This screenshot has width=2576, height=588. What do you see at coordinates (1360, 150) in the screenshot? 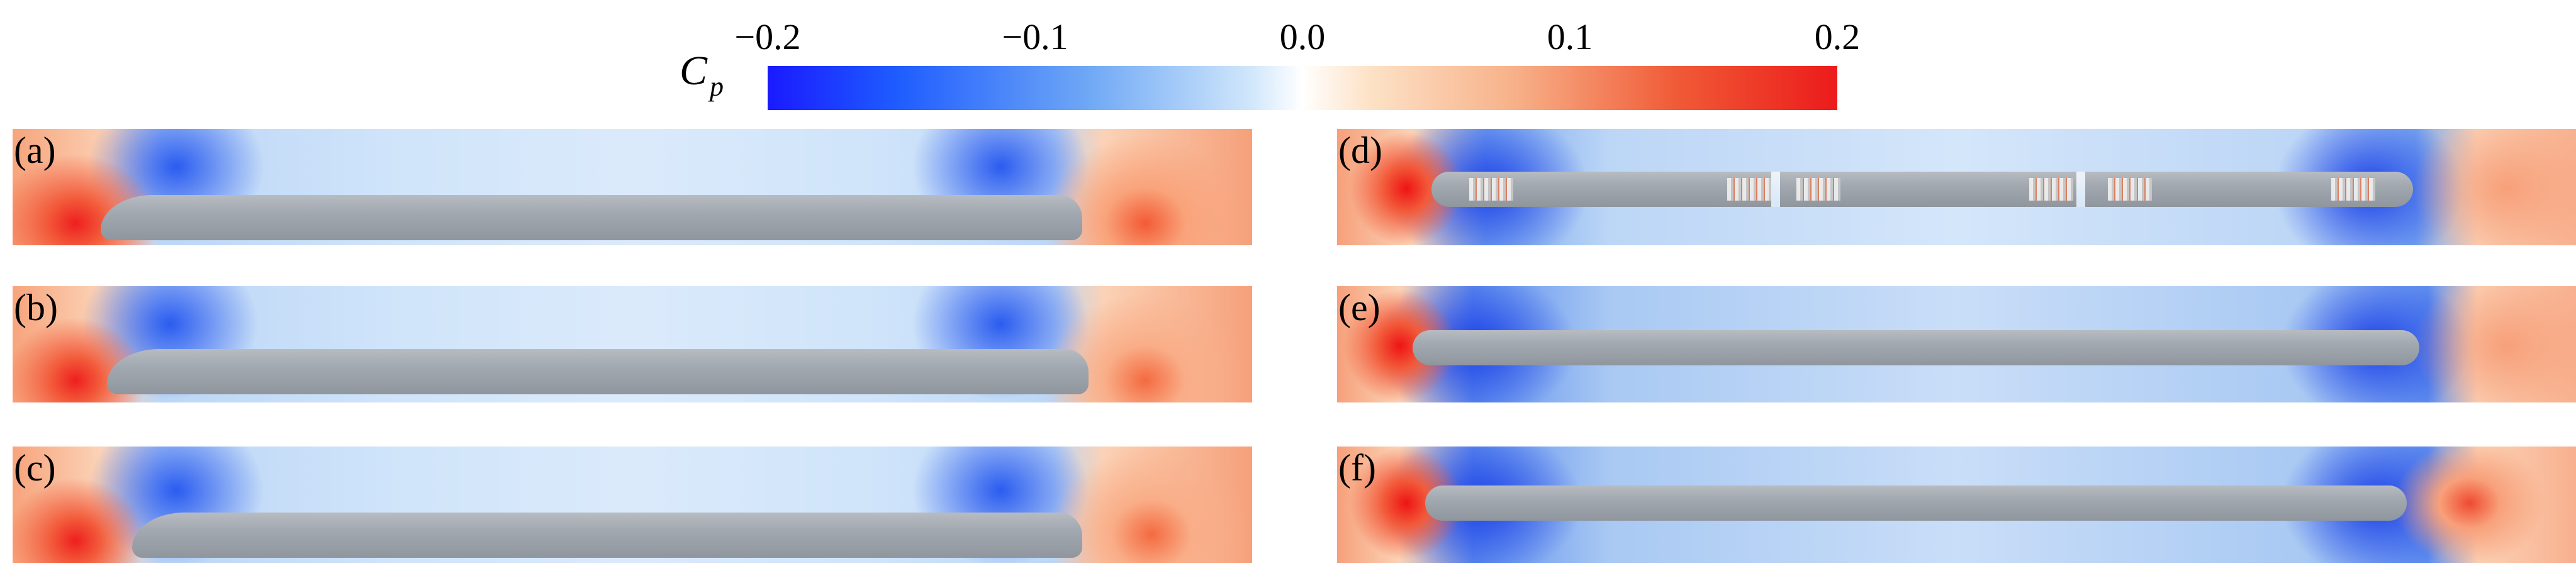
I see `panel-label: (d)` at bounding box center [1360, 150].